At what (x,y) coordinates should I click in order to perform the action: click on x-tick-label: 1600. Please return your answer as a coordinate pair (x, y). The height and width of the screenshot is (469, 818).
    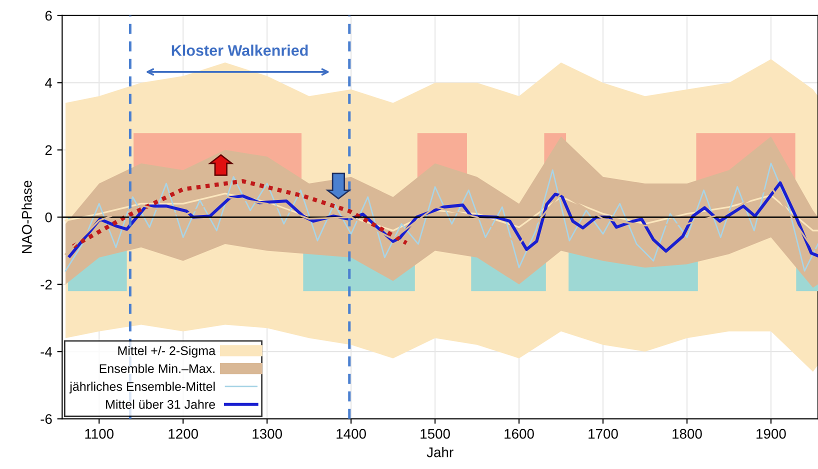
    Looking at the image, I should click on (519, 433).